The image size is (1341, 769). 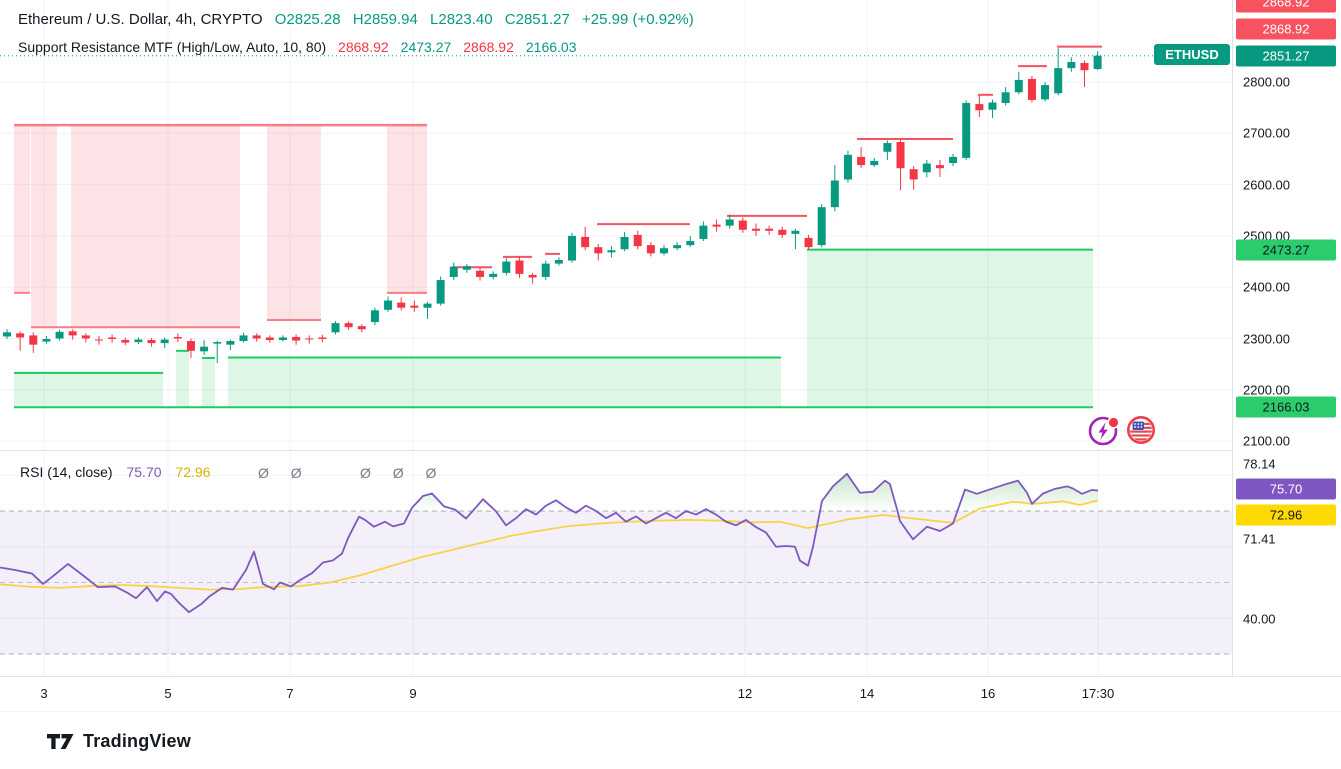 I want to click on rsi-title: RSI (14, close), so click(x=66, y=472).